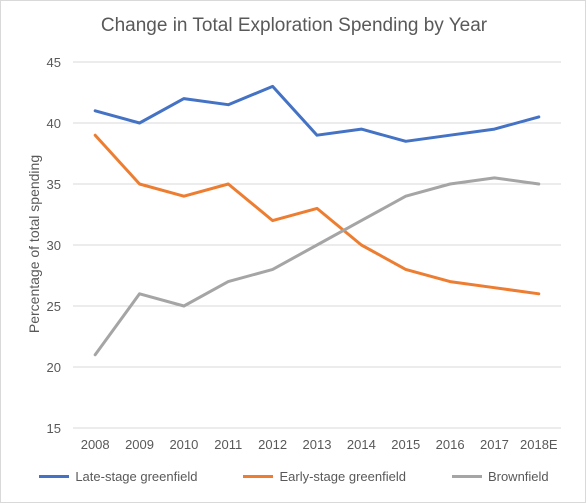 This screenshot has width=586, height=504. I want to click on legend-label: Brownfield, so click(518, 476).